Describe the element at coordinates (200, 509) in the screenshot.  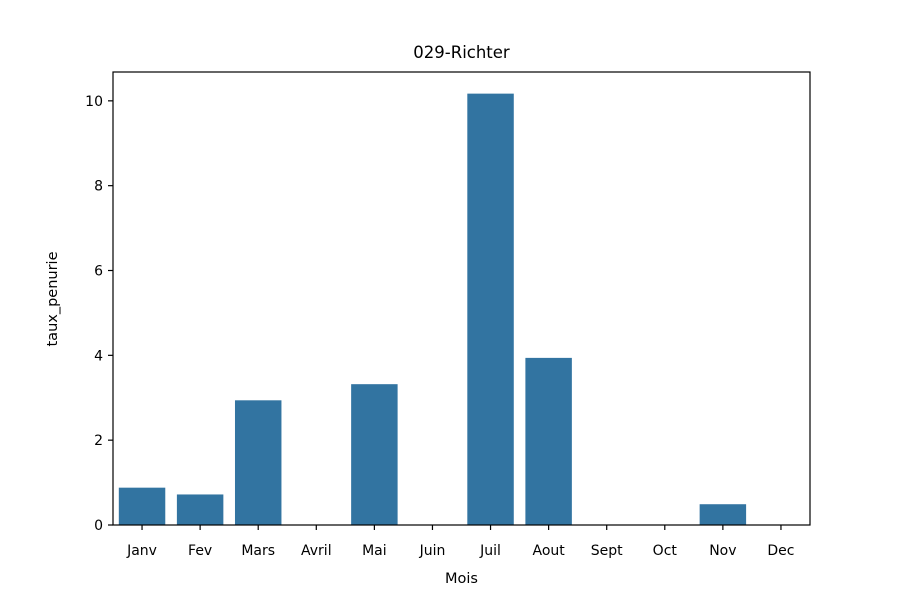
I see `bar-fev` at that location.